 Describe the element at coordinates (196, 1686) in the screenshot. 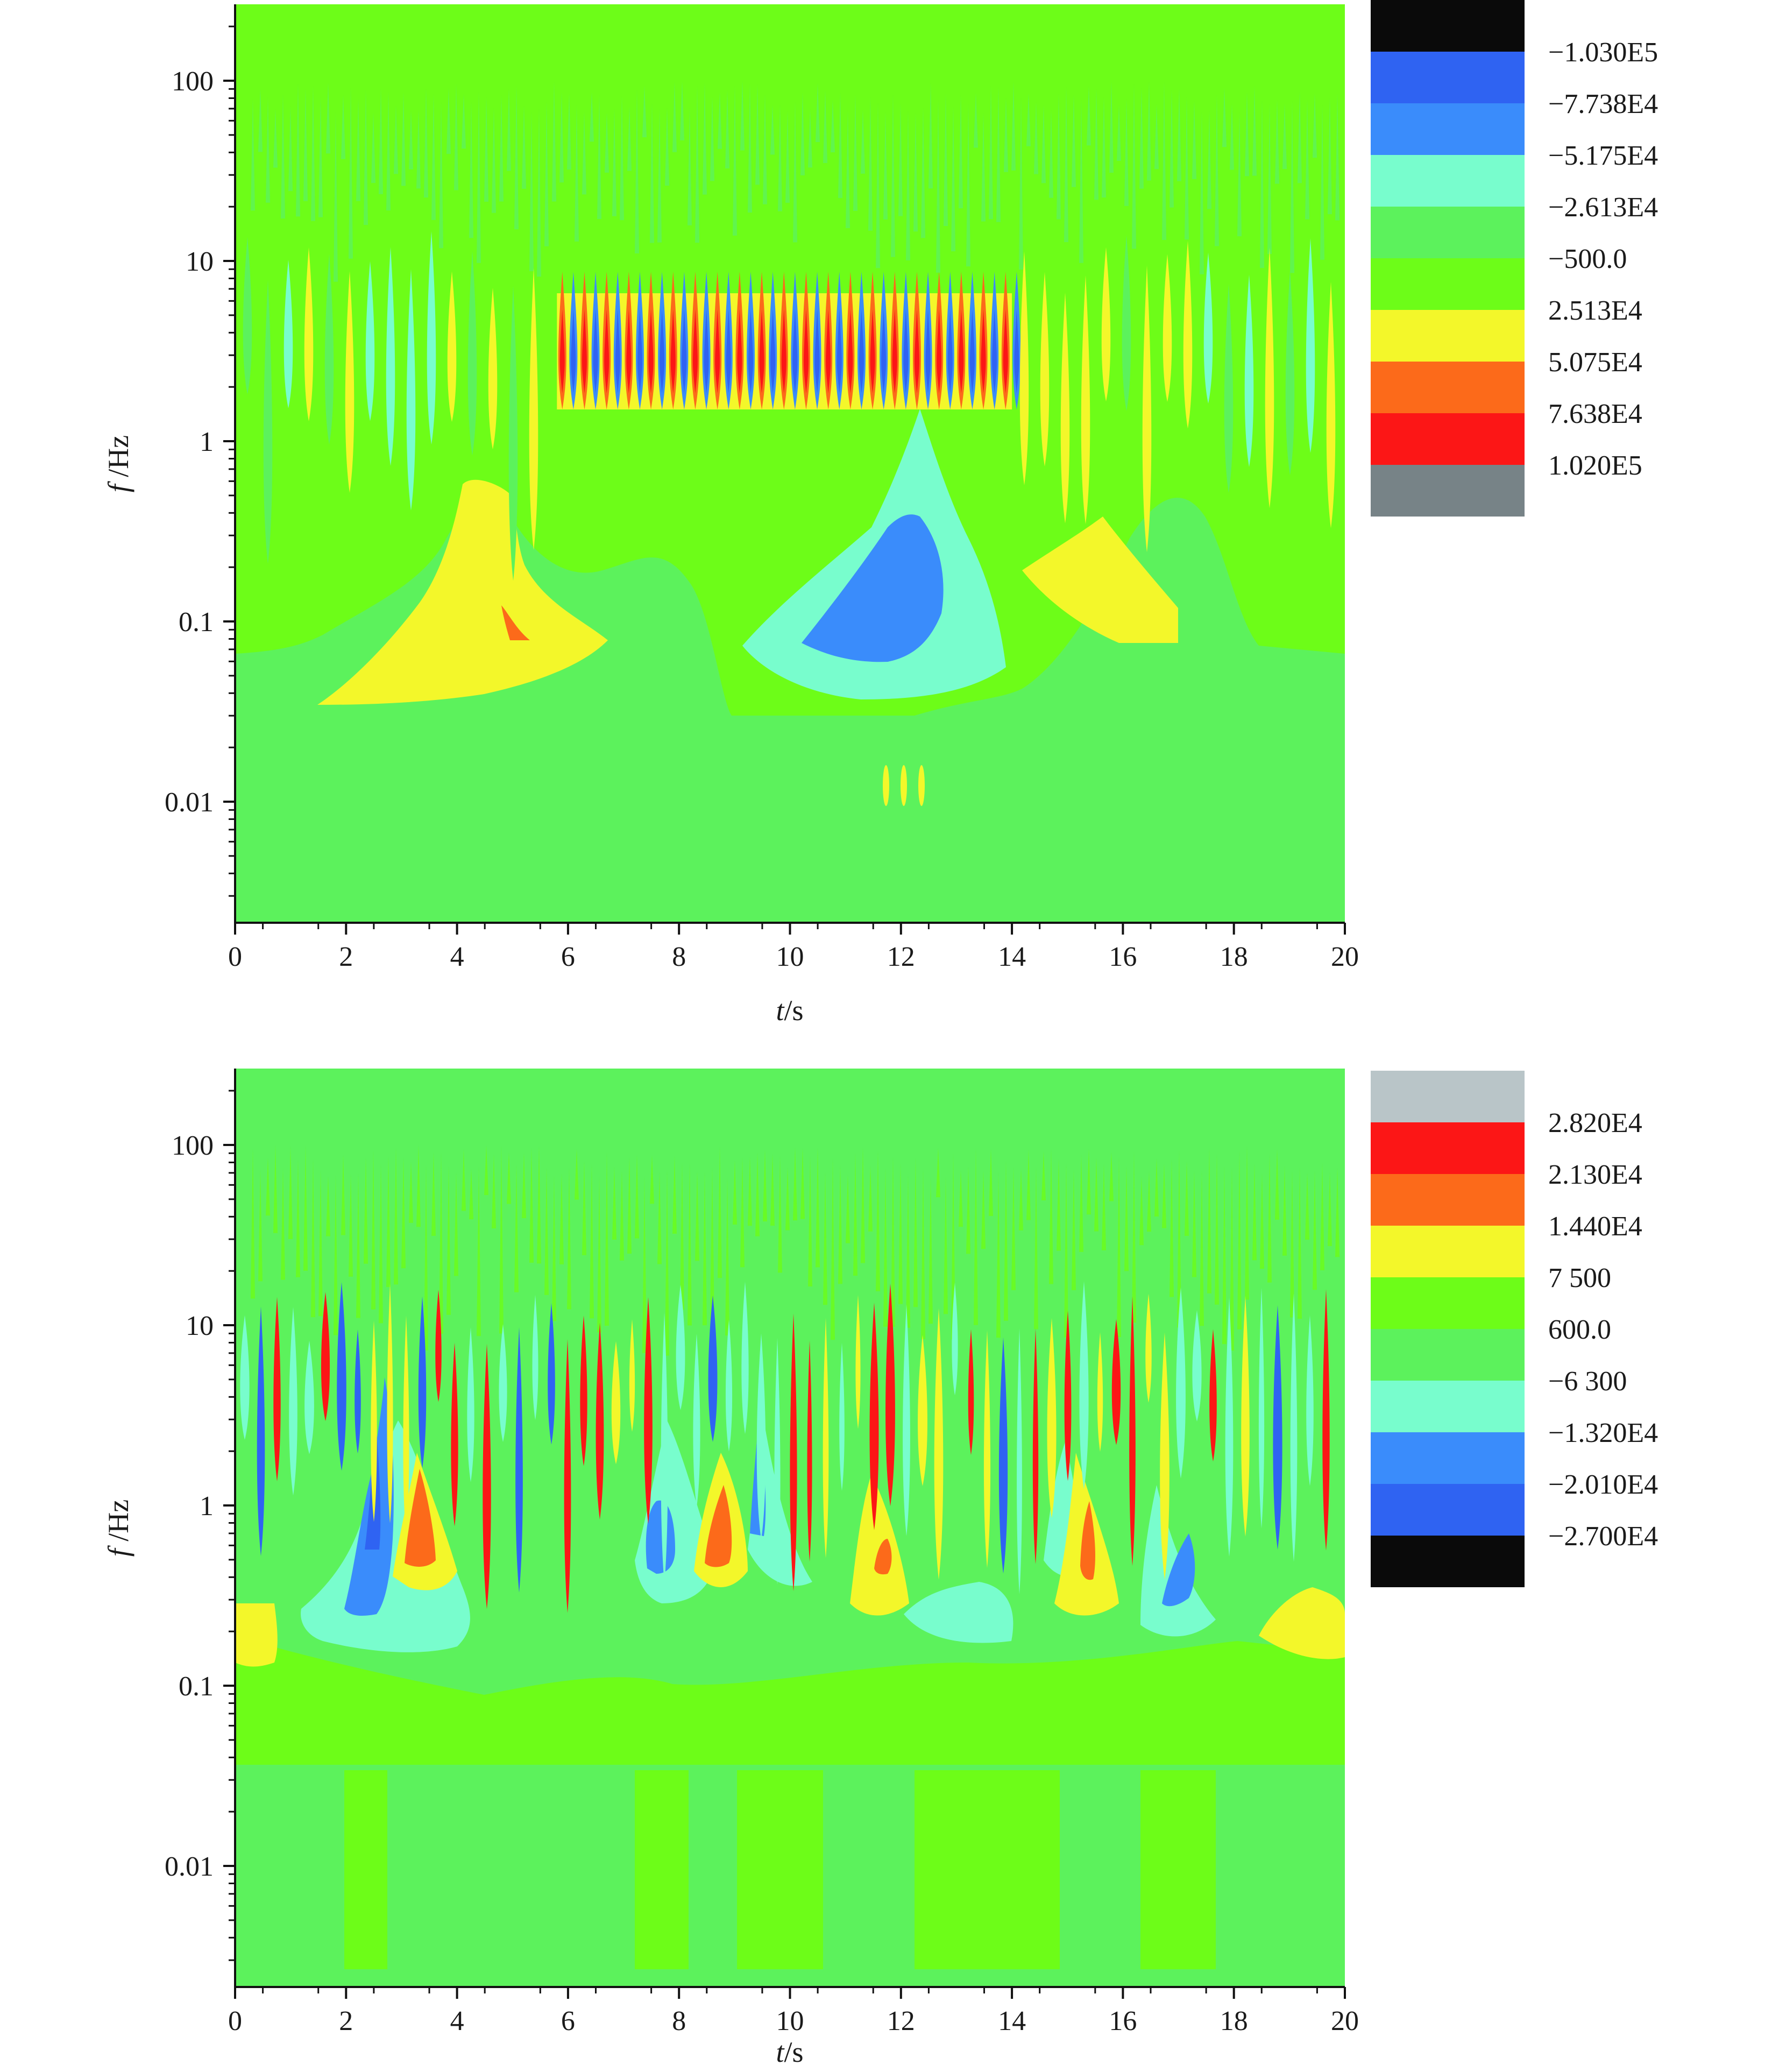

I see `y-tick-label-bottom: 0.1` at that location.